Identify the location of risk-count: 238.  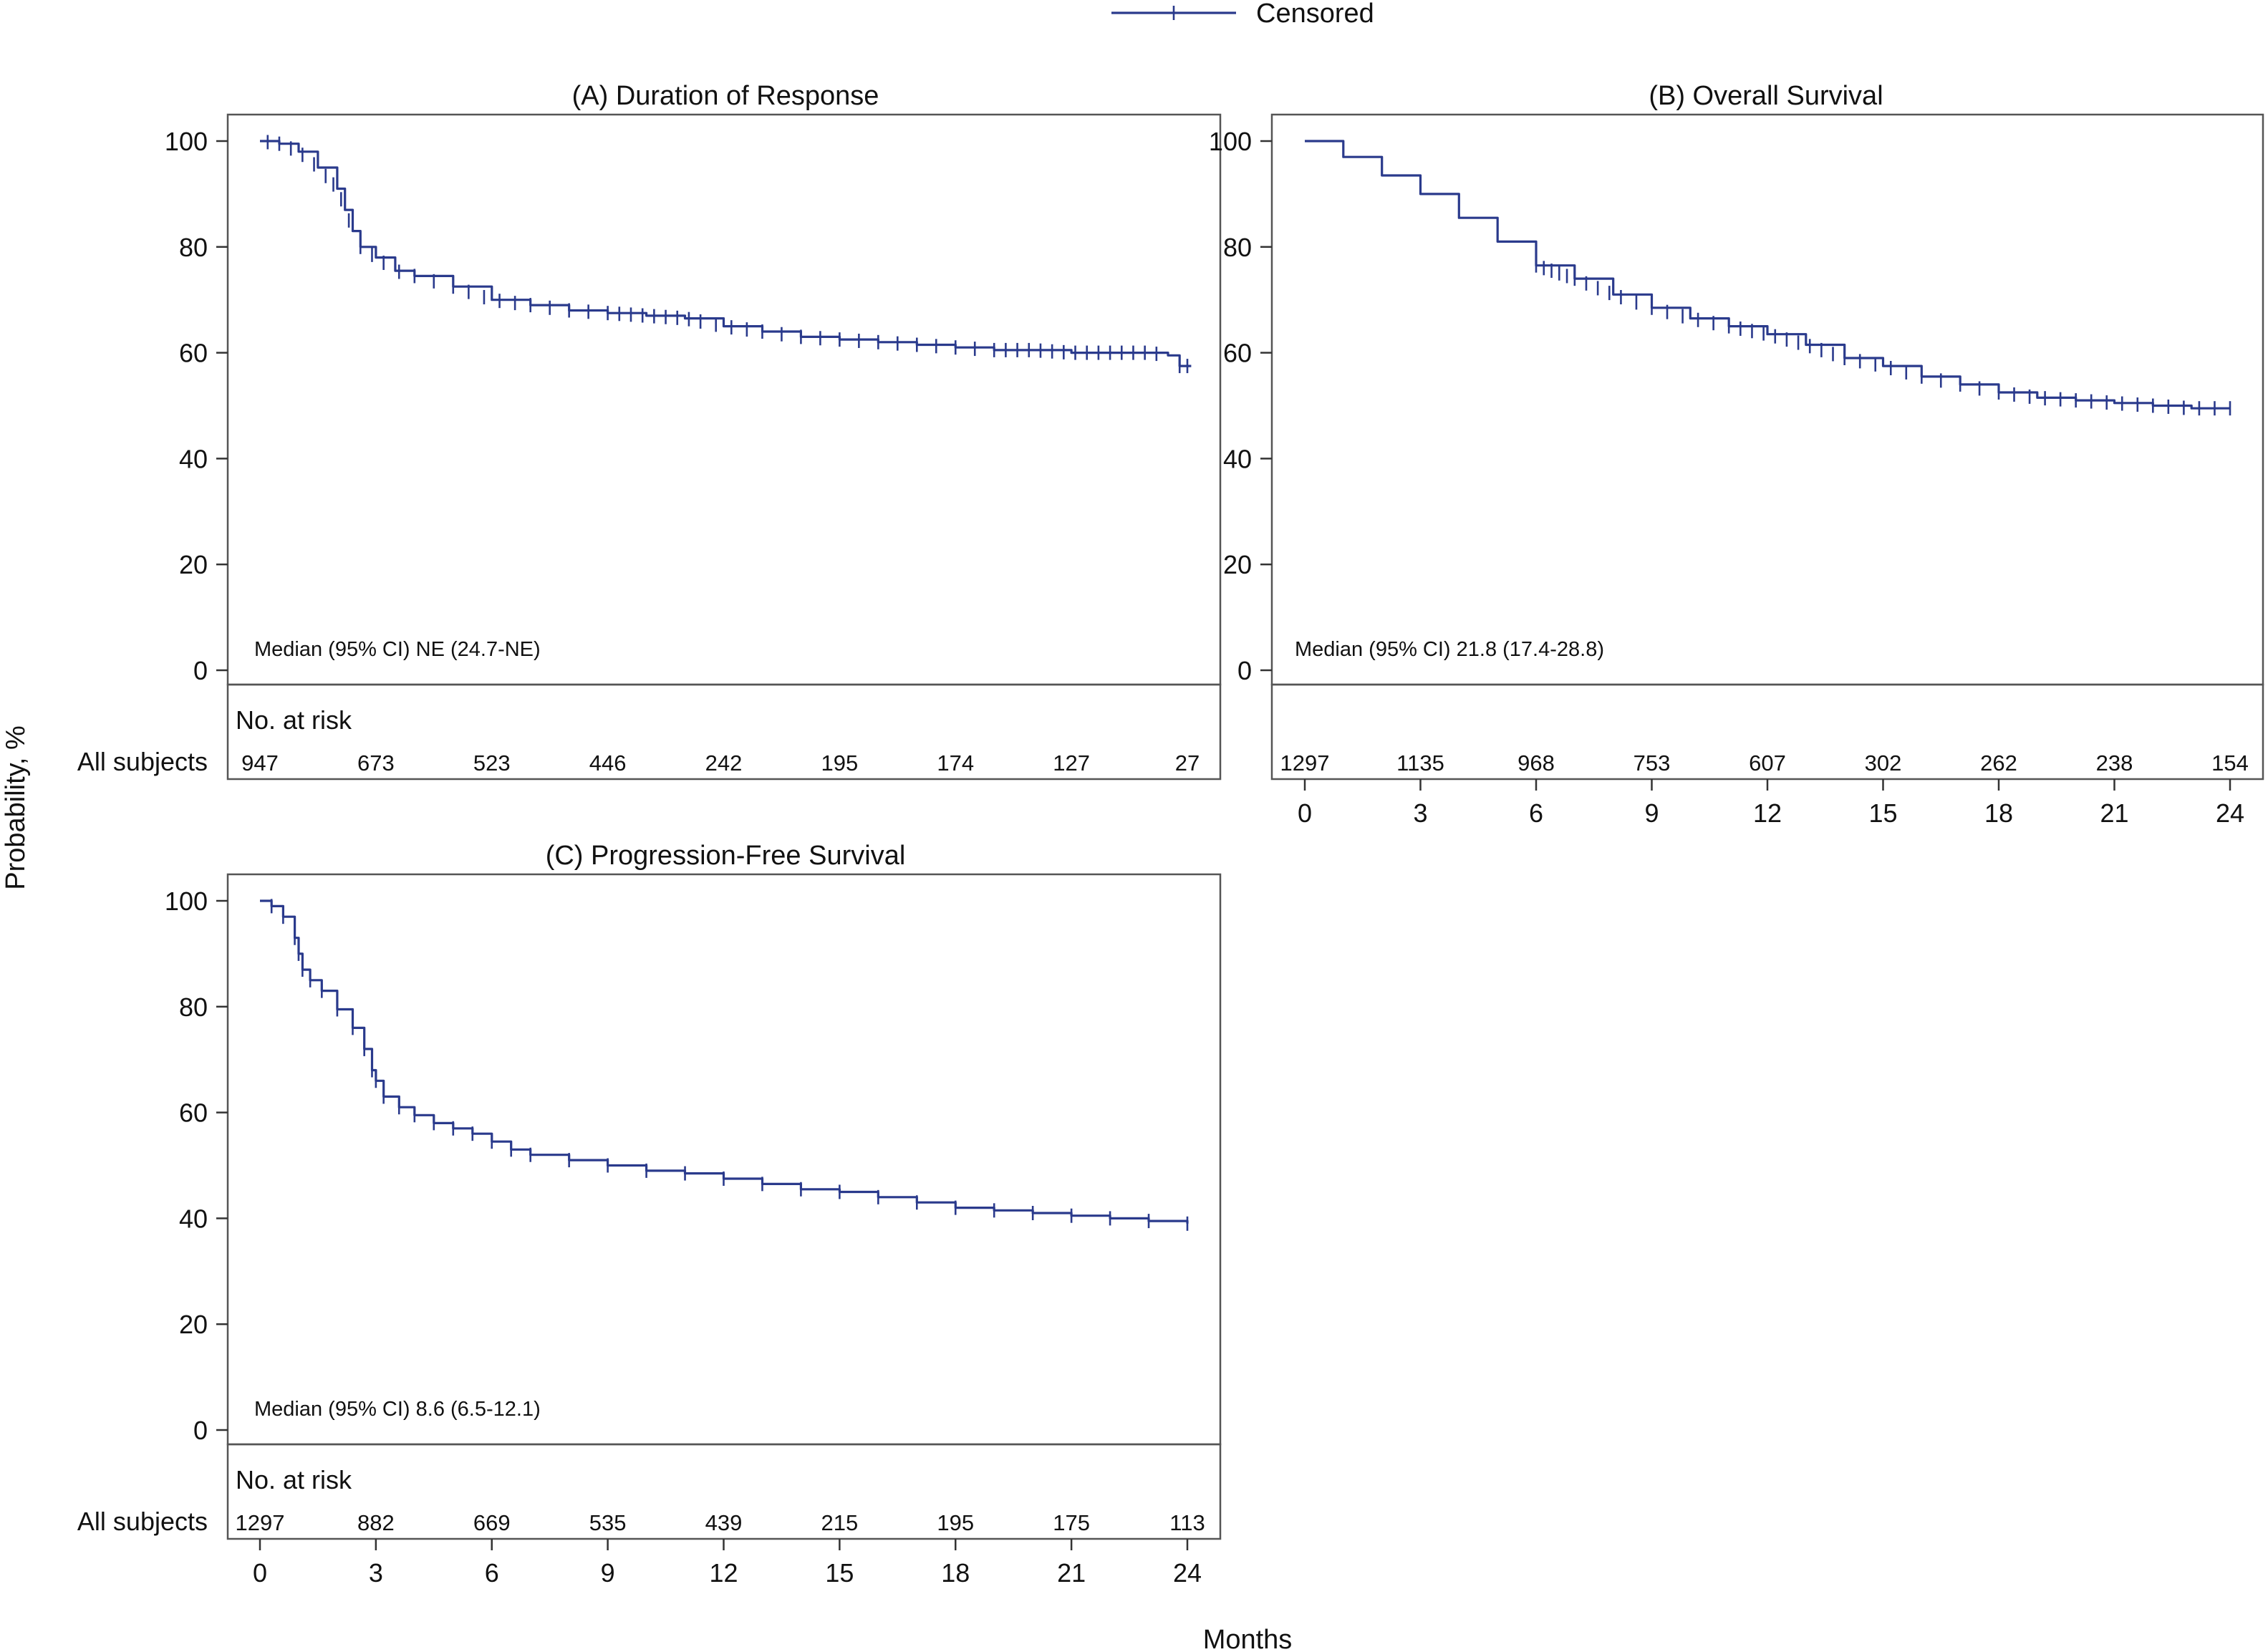
(2114, 763).